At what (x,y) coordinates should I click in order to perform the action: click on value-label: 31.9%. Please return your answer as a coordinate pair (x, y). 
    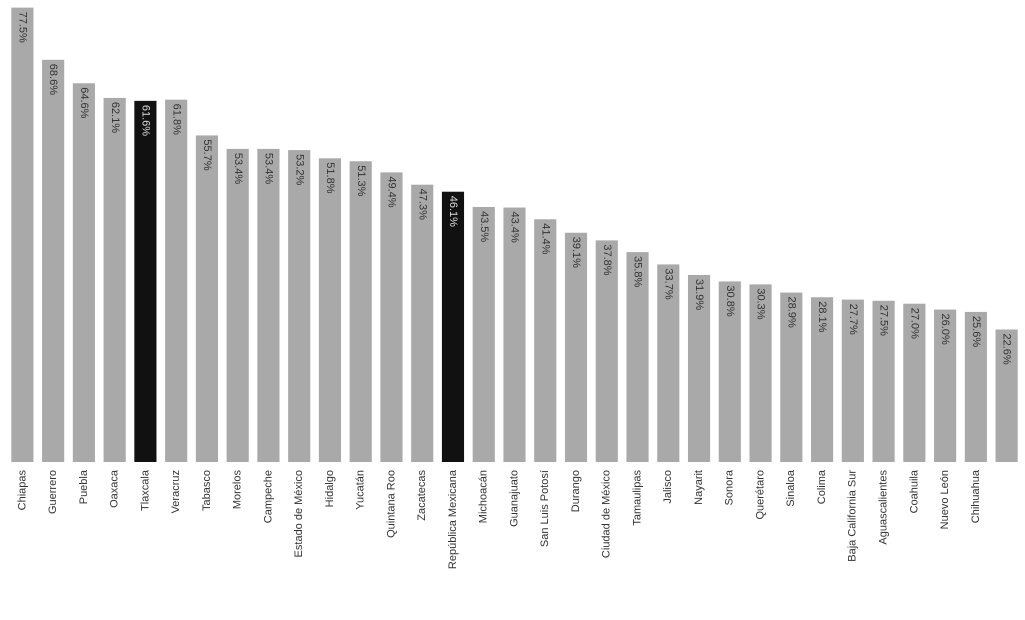
    Looking at the image, I should click on (699, 294).